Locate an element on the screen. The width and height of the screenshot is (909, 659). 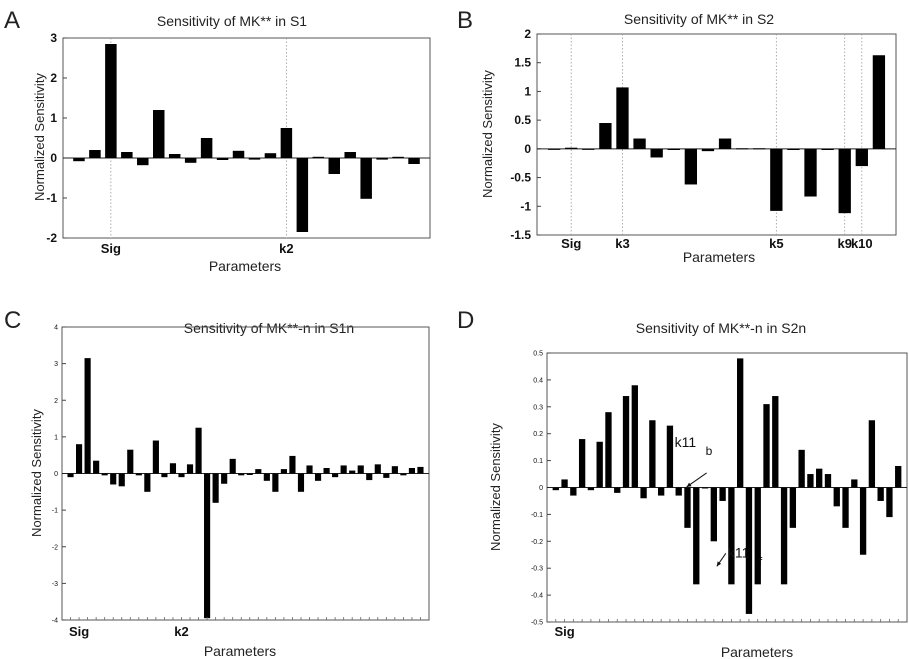
category-label: k9 is located at coordinates (844, 243).